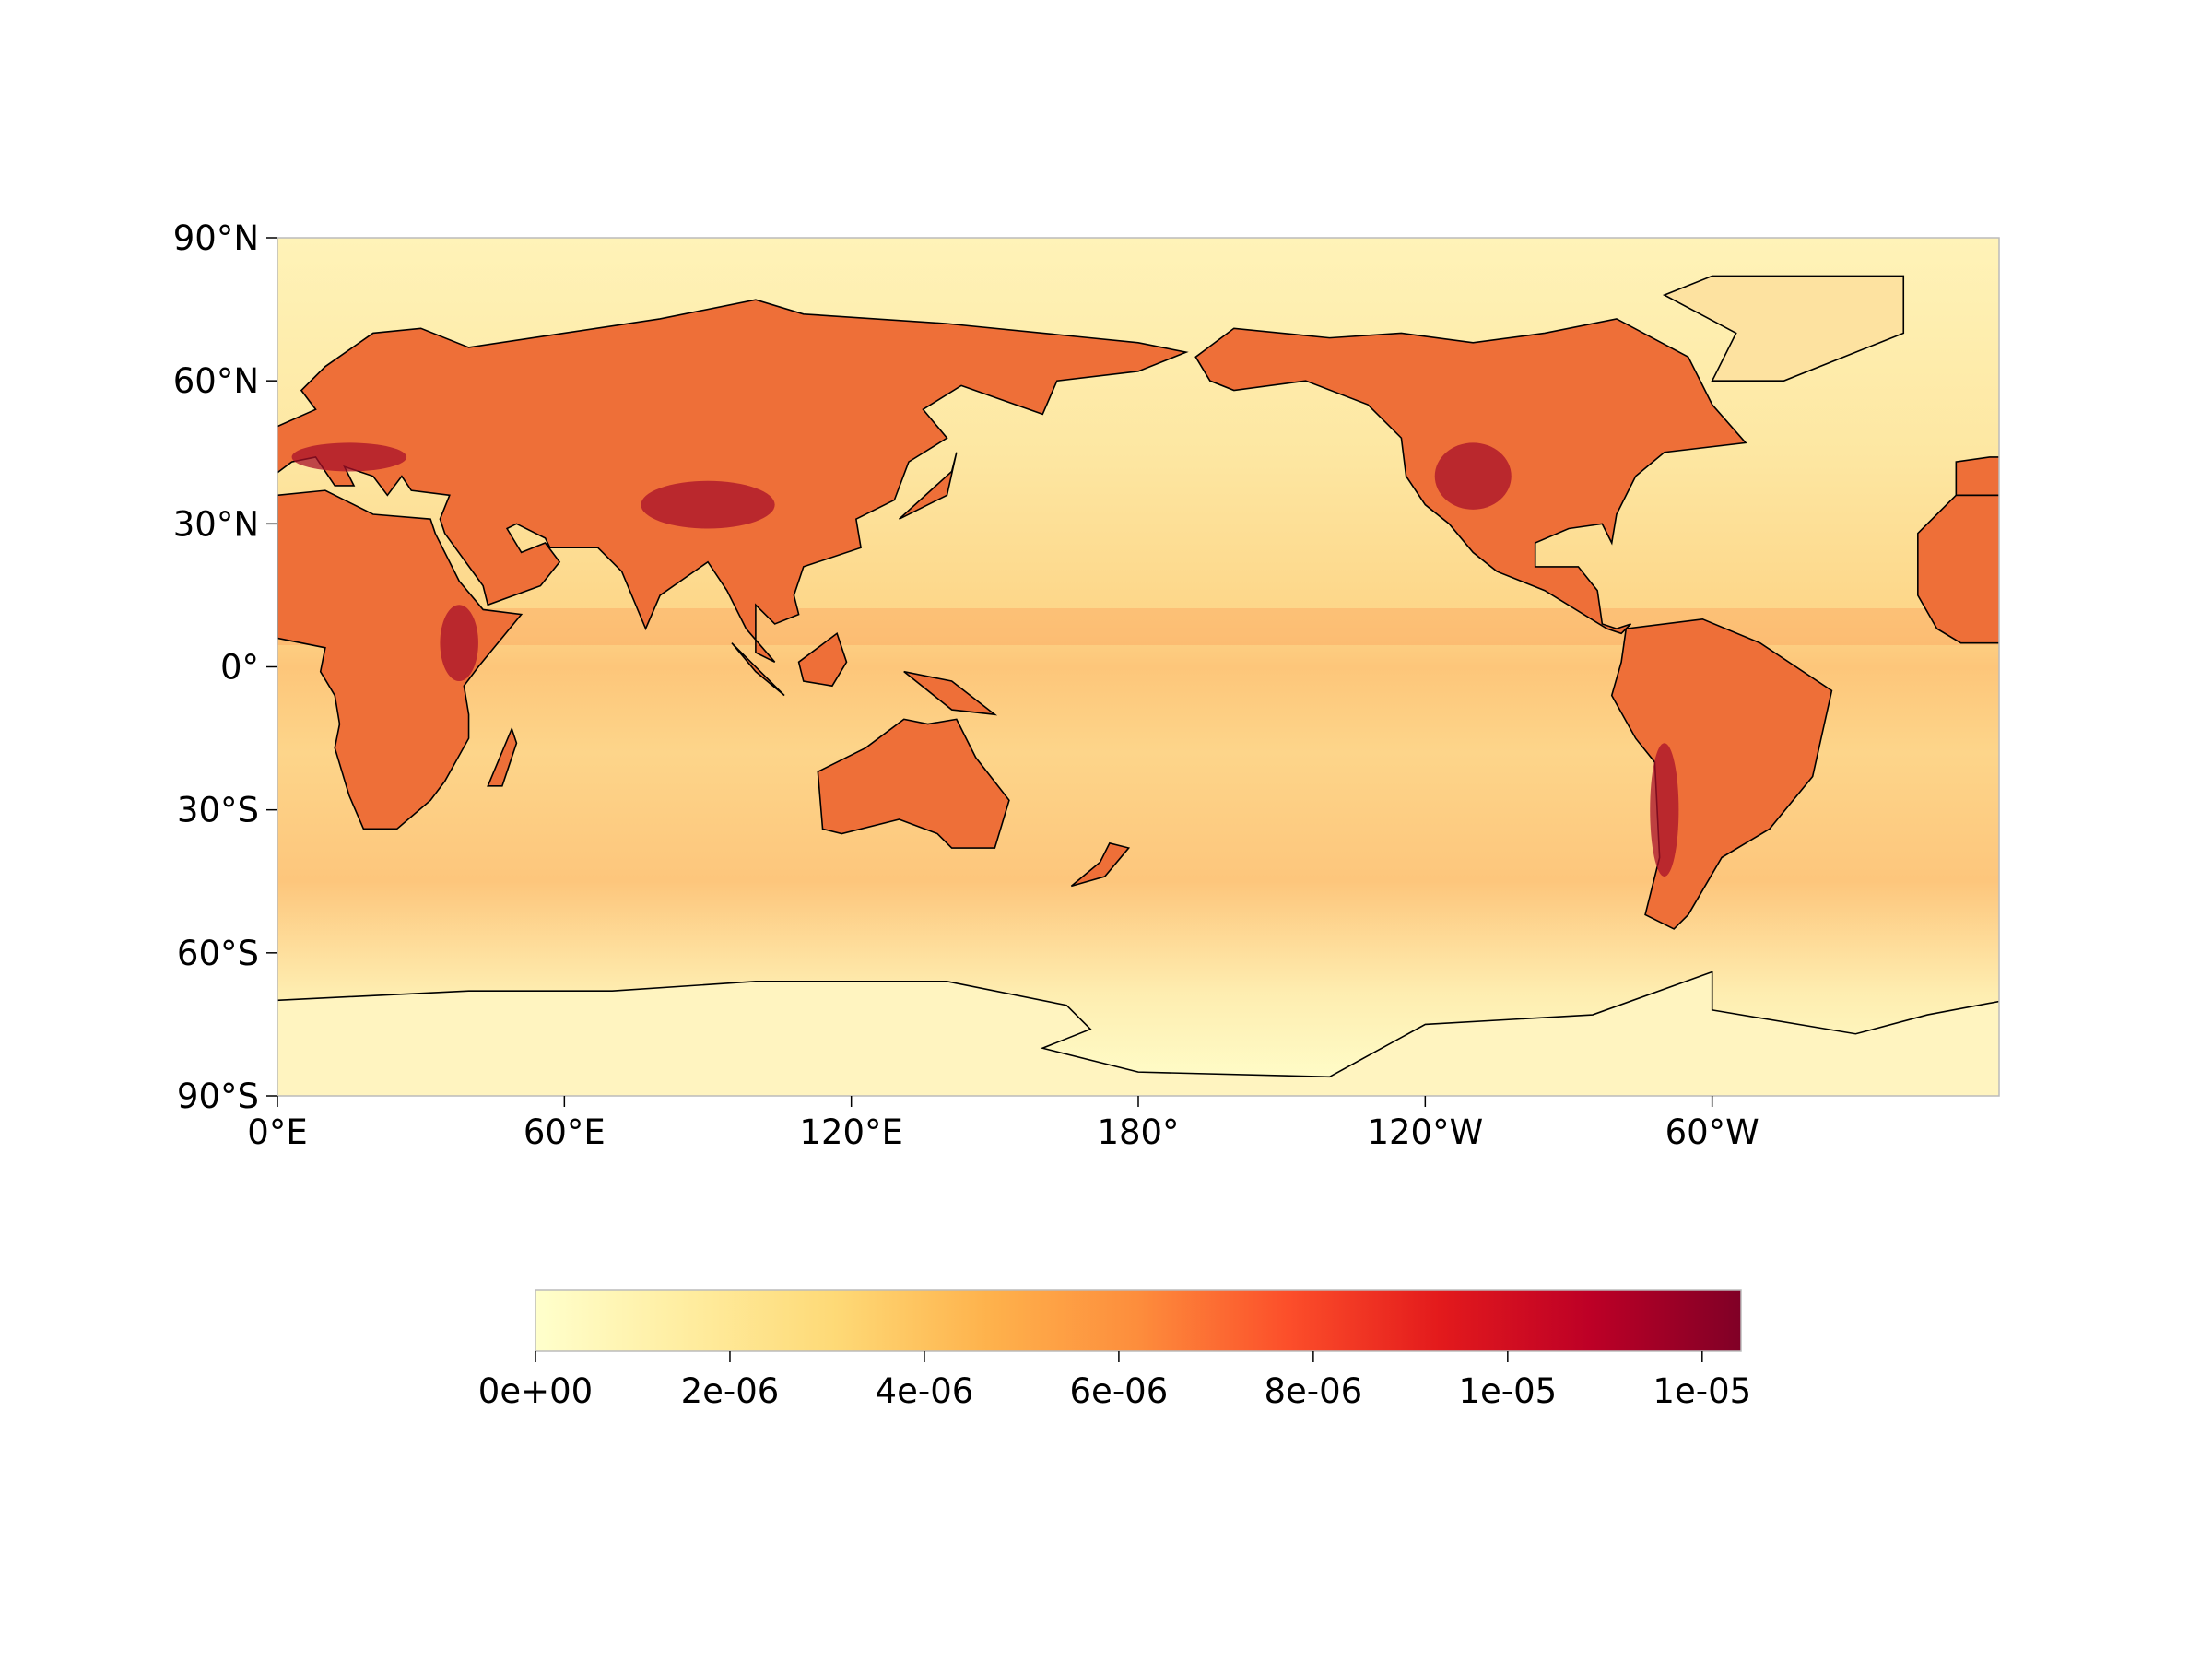 This screenshot has height=1659, width=2212. Describe the element at coordinates (730, 1391) in the screenshot. I see `colorbar-tick-label: 2e-06` at that location.